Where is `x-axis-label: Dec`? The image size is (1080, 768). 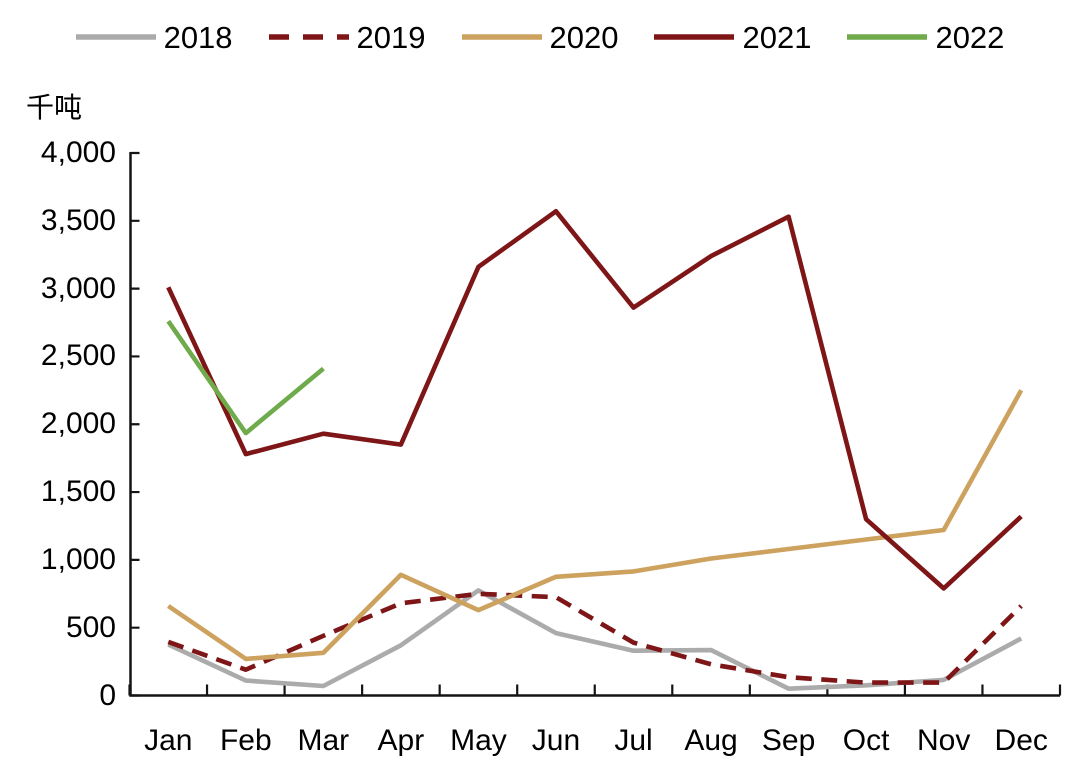
x-axis-label: Dec is located at coordinates (1021, 740).